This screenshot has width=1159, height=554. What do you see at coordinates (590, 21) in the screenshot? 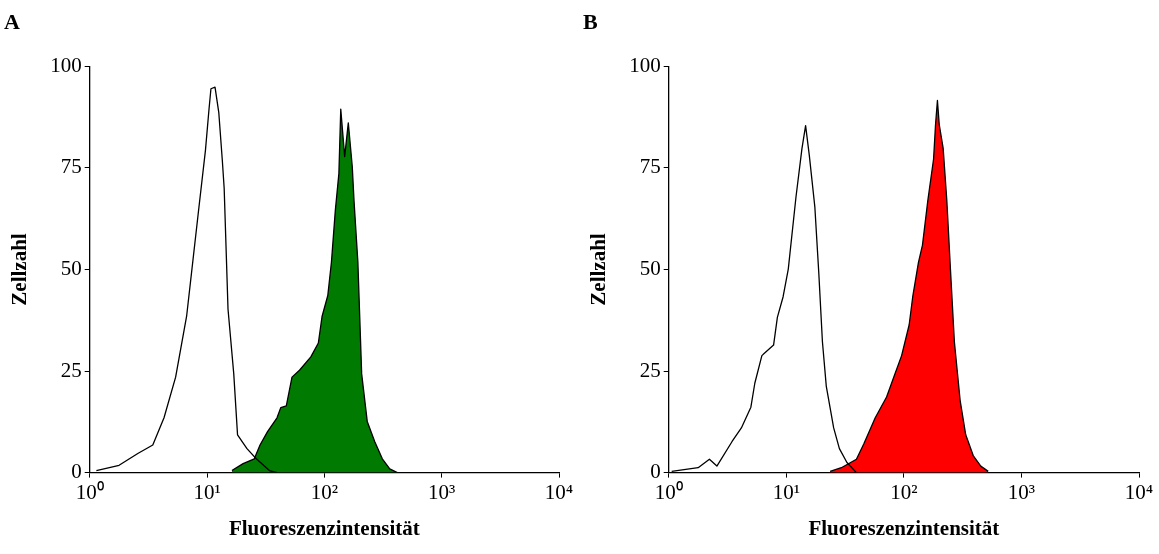
I see `chart-title: B` at bounding box center [590, 21].